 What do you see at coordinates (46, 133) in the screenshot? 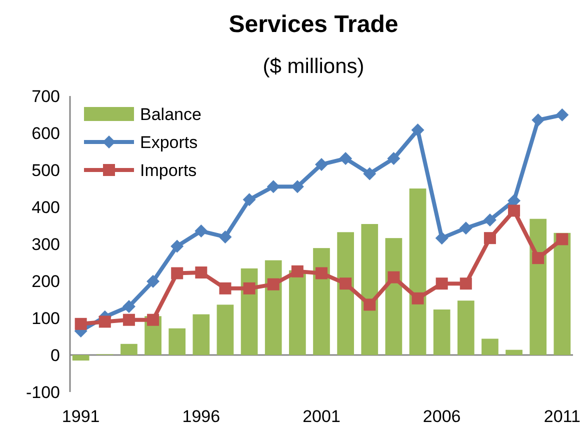
I see `y-tick-label: 600` at bounding box center [46, 133].